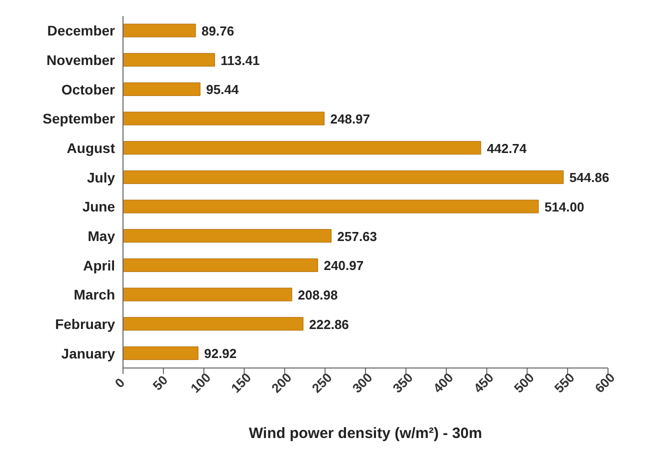 The width and height of the screenshot is (672, 460). What do you see at coordinates (160, 383) in the screenshot?
I see `x-tick-label: 50` at bounding box center [160, 383].